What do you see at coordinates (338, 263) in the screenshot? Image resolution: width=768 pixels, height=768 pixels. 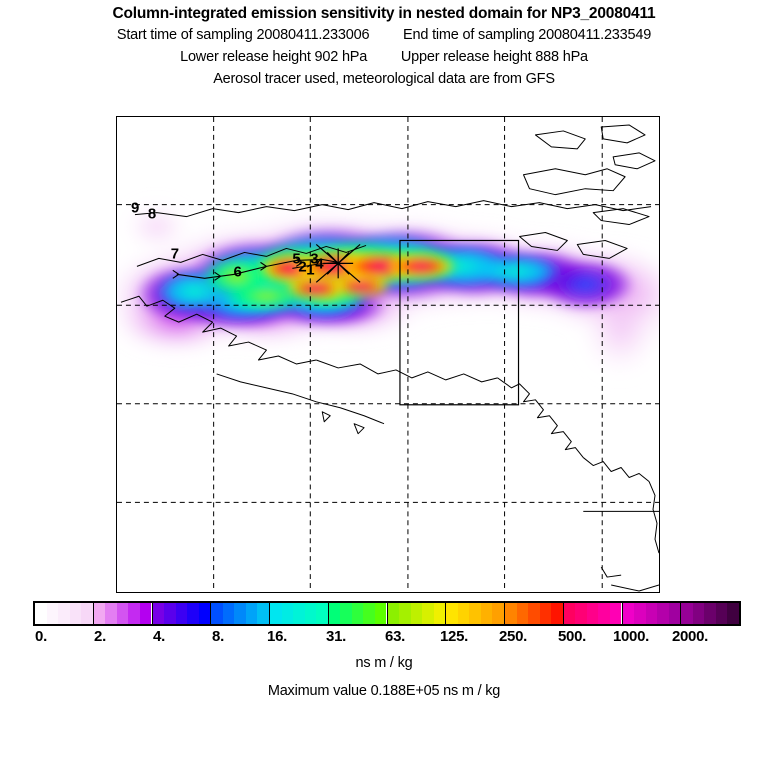 I see `release-point-marker` at bounding box center [338, 263].